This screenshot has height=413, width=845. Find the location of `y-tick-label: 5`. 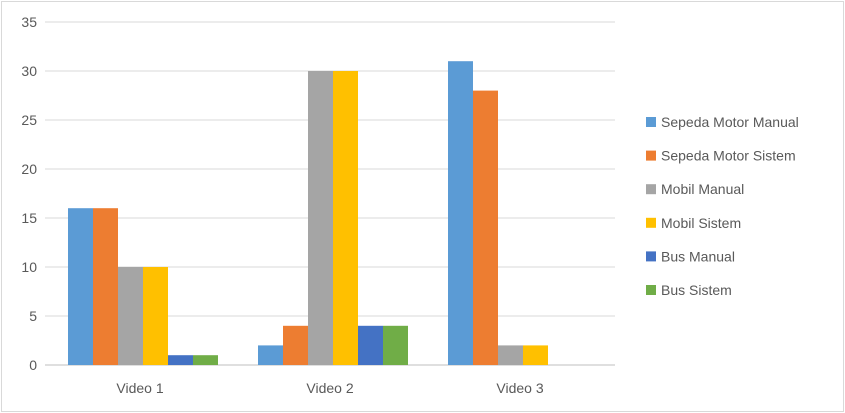

y-tick-label: 5 is located at coordinates (33, 316).